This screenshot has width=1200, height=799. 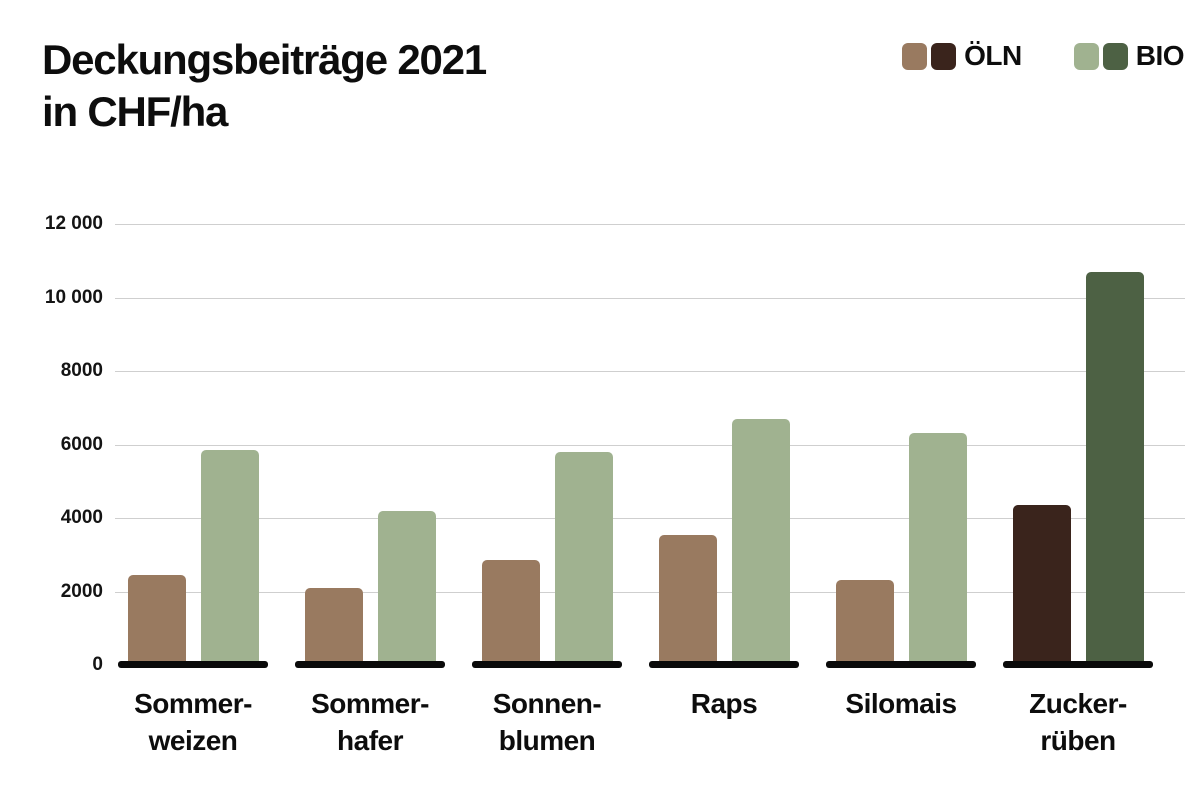 What do you see at coordinates (547, 722) in the screenshot?
I see `x-axis-category-label: Sonnen-blumen` at bounding box center [547, 722].